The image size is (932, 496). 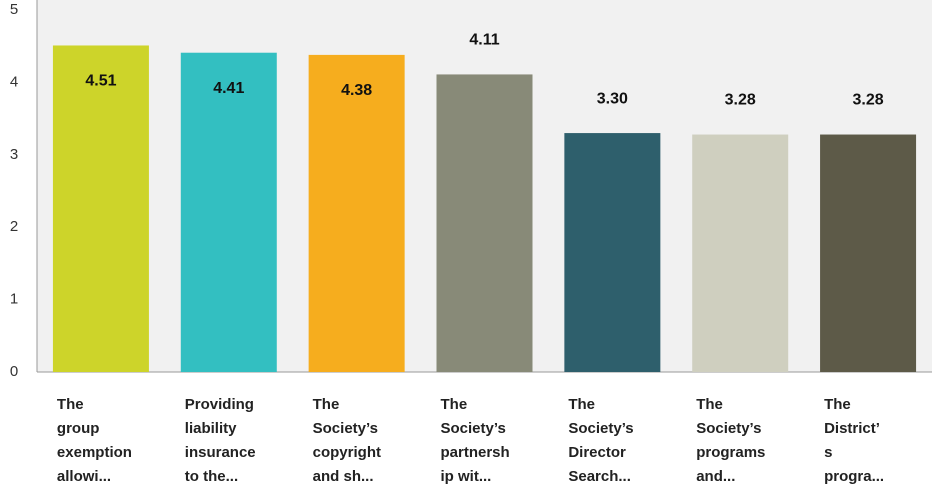 I want to click on x-tick-label: liability, so click(x=211, y=428).